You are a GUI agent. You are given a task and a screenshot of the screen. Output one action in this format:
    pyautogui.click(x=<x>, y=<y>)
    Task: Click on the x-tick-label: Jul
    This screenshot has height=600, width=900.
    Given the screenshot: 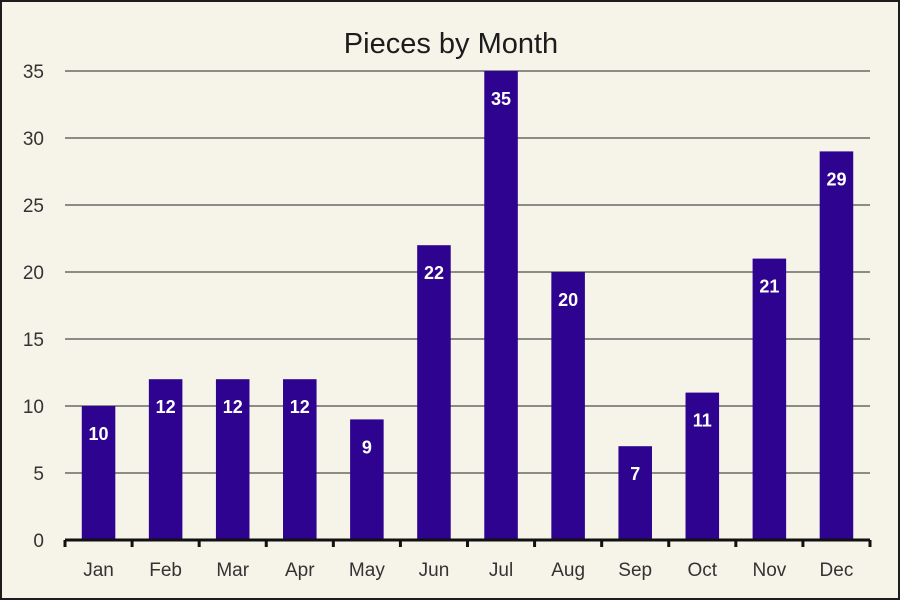 What is the action you would take?
    pyautogui.click(x=501, y=570)
    